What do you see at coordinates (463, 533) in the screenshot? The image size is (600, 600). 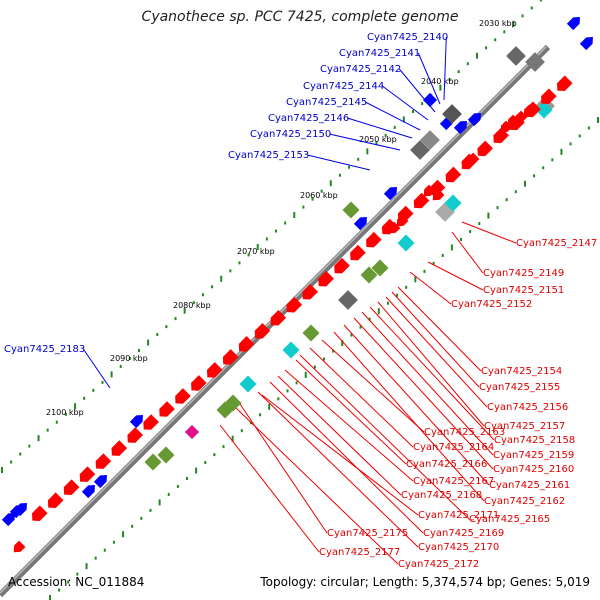 I see `reverse-gene-label: Cyan7425_2169` at bounding box center [463, 533].